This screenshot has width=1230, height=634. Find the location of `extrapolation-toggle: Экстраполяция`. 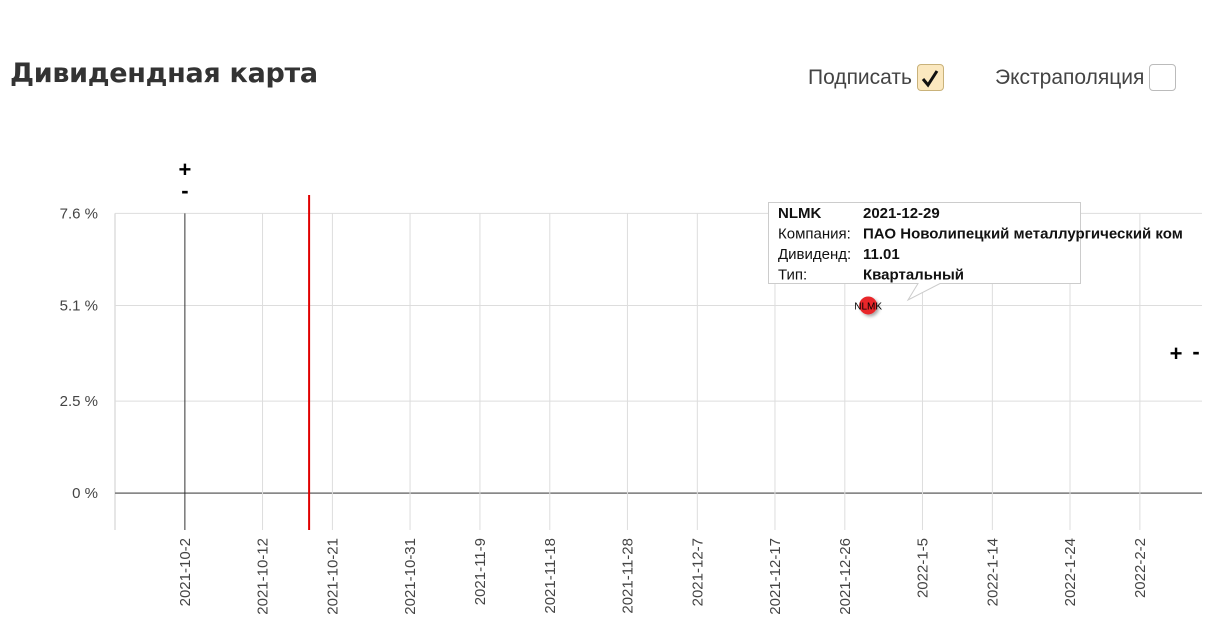

extrapolation-toggle: Экстраполяция is located at coordinates (1086, 77).